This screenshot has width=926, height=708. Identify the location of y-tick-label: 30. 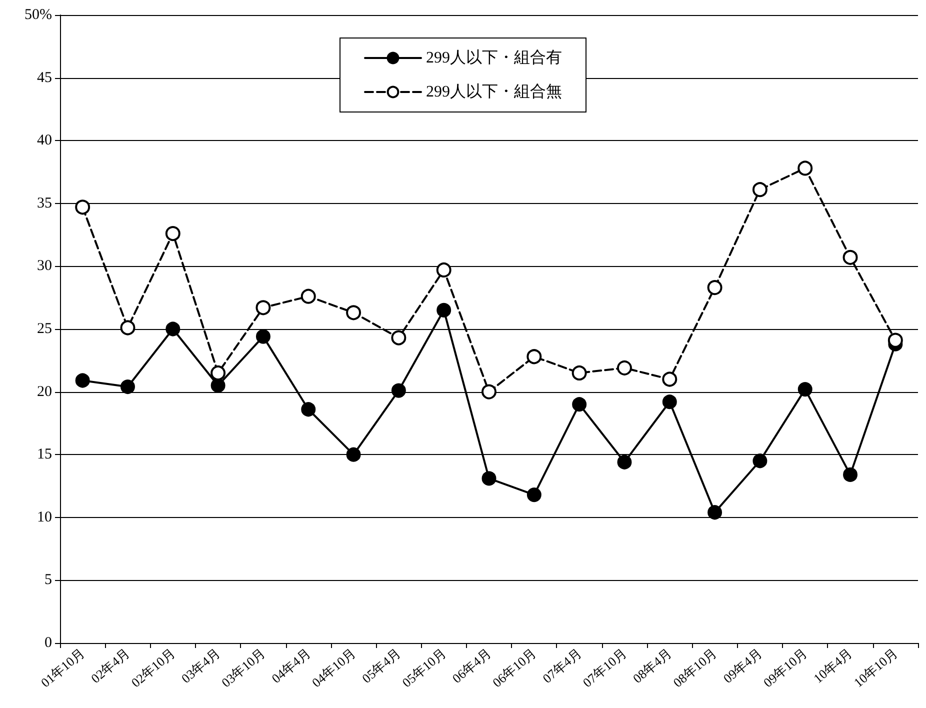
(44, 266).